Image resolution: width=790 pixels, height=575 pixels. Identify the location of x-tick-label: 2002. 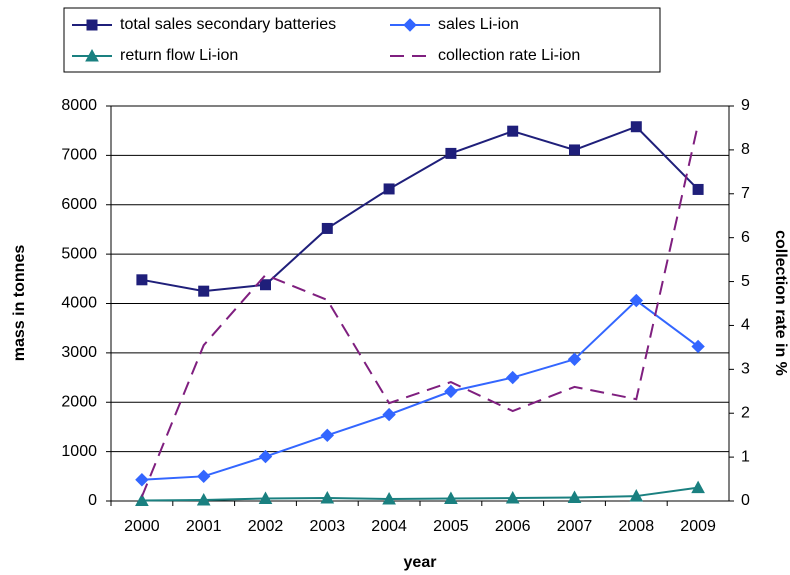
(266, 526).